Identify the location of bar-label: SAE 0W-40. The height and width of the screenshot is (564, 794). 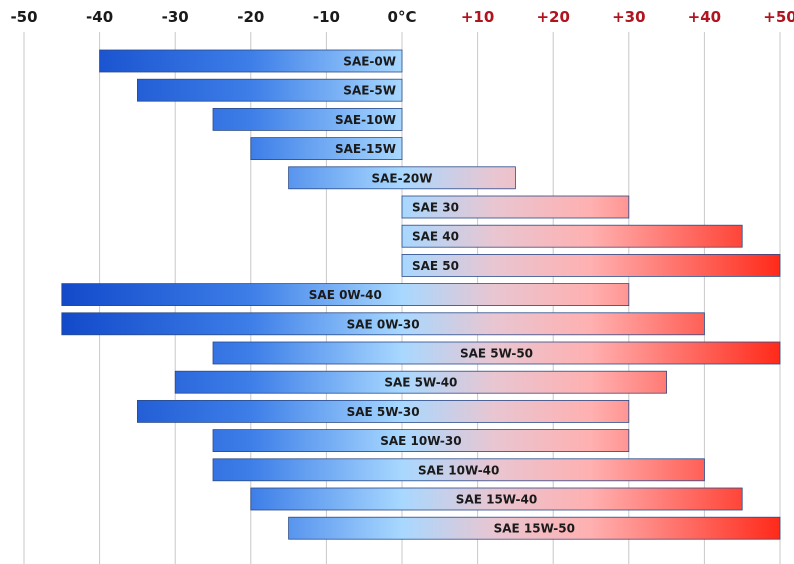
(345, 295).